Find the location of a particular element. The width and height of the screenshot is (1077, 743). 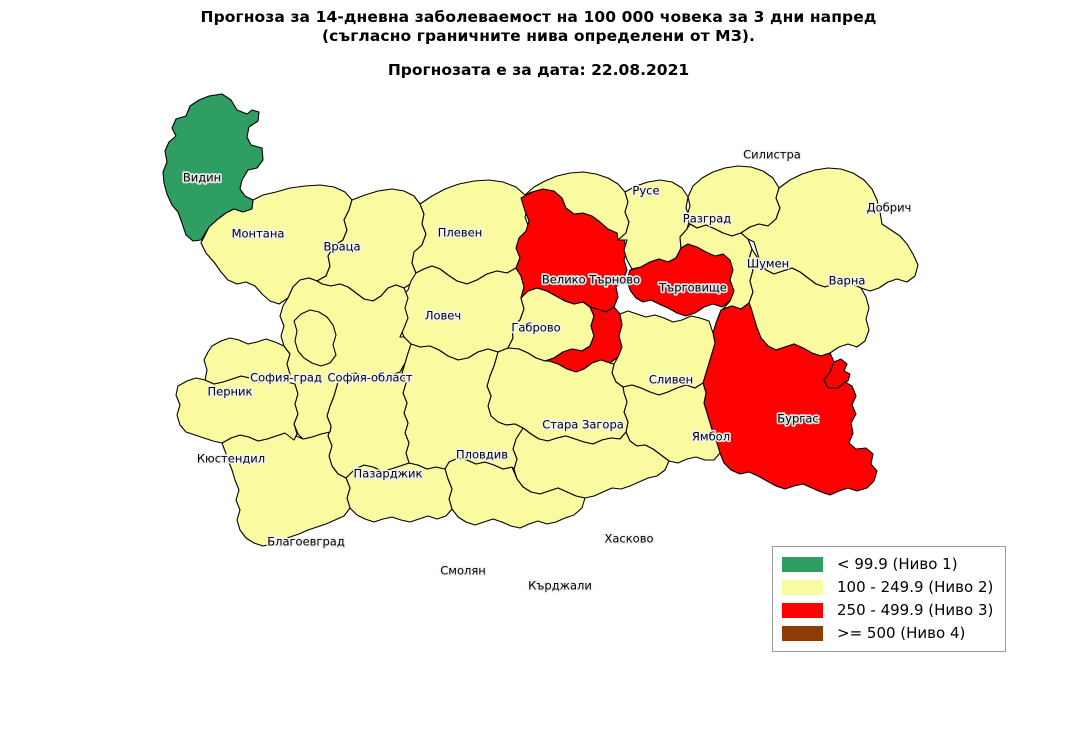

label-targovishte: Търговище is located at coordinates (692, 288).